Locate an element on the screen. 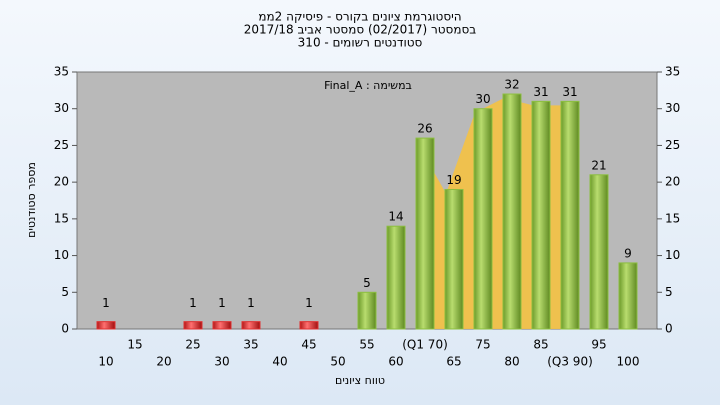  y-tick-label: 5 is located at coordinates (65, 292).